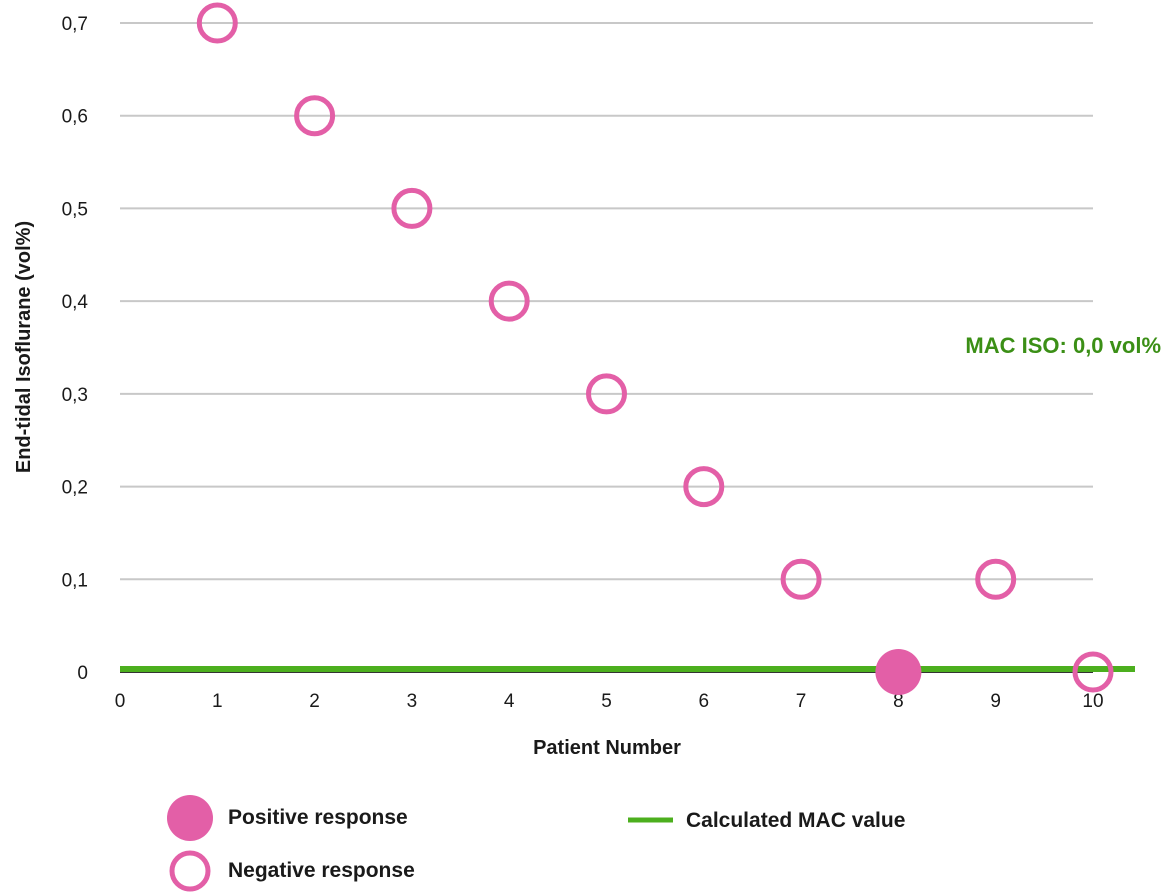  I want to click on y-tick-label: 0,7, so click(75, 24).